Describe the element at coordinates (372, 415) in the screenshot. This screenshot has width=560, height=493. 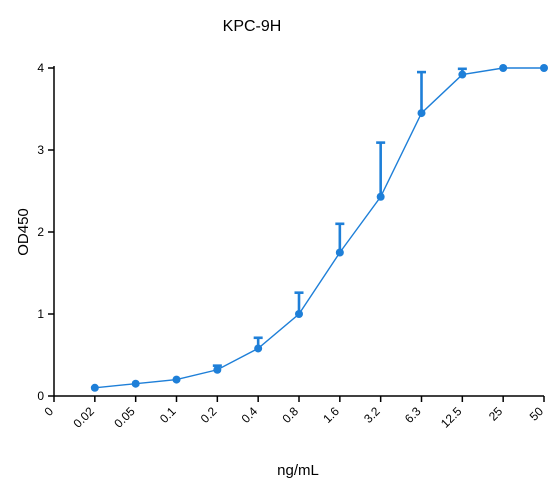
I see `x-tick-label: 3.2` at that location.